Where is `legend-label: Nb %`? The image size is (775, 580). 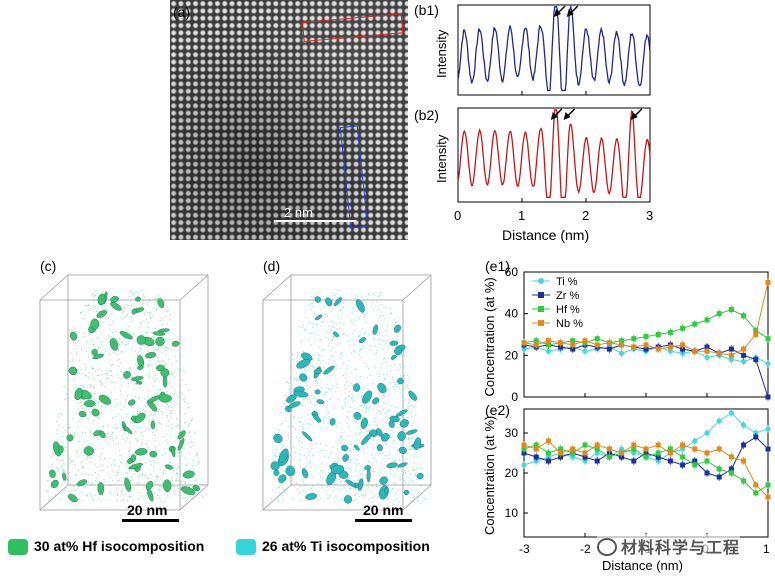
legend-label: Nb % is located at coordinates (569, 324).